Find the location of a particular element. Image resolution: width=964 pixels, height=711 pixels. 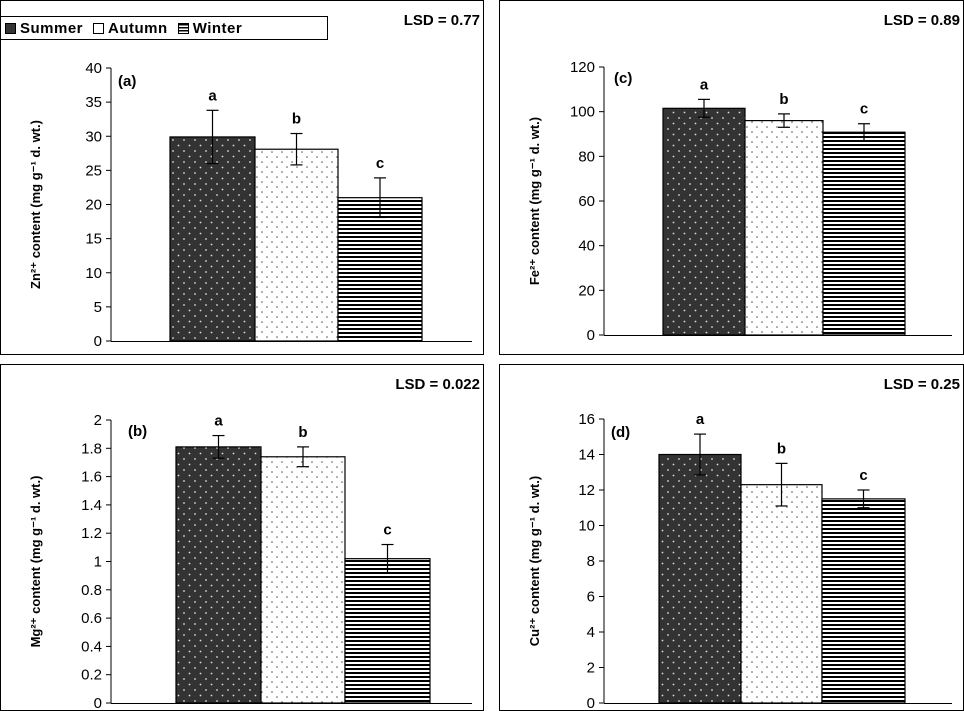

autumn-swatch-icon is located at coordinates (99, 28).